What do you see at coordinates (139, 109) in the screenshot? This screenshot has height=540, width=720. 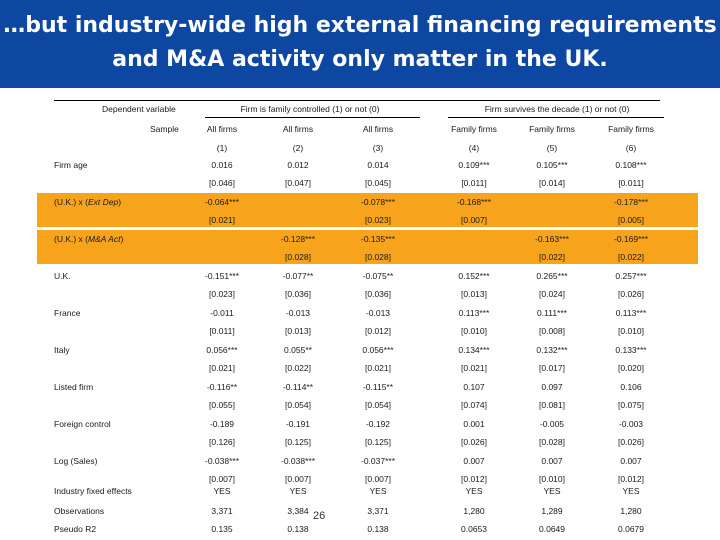 I see `dependent-variable-label: Dependent variable` at bounding box center [139, 109].